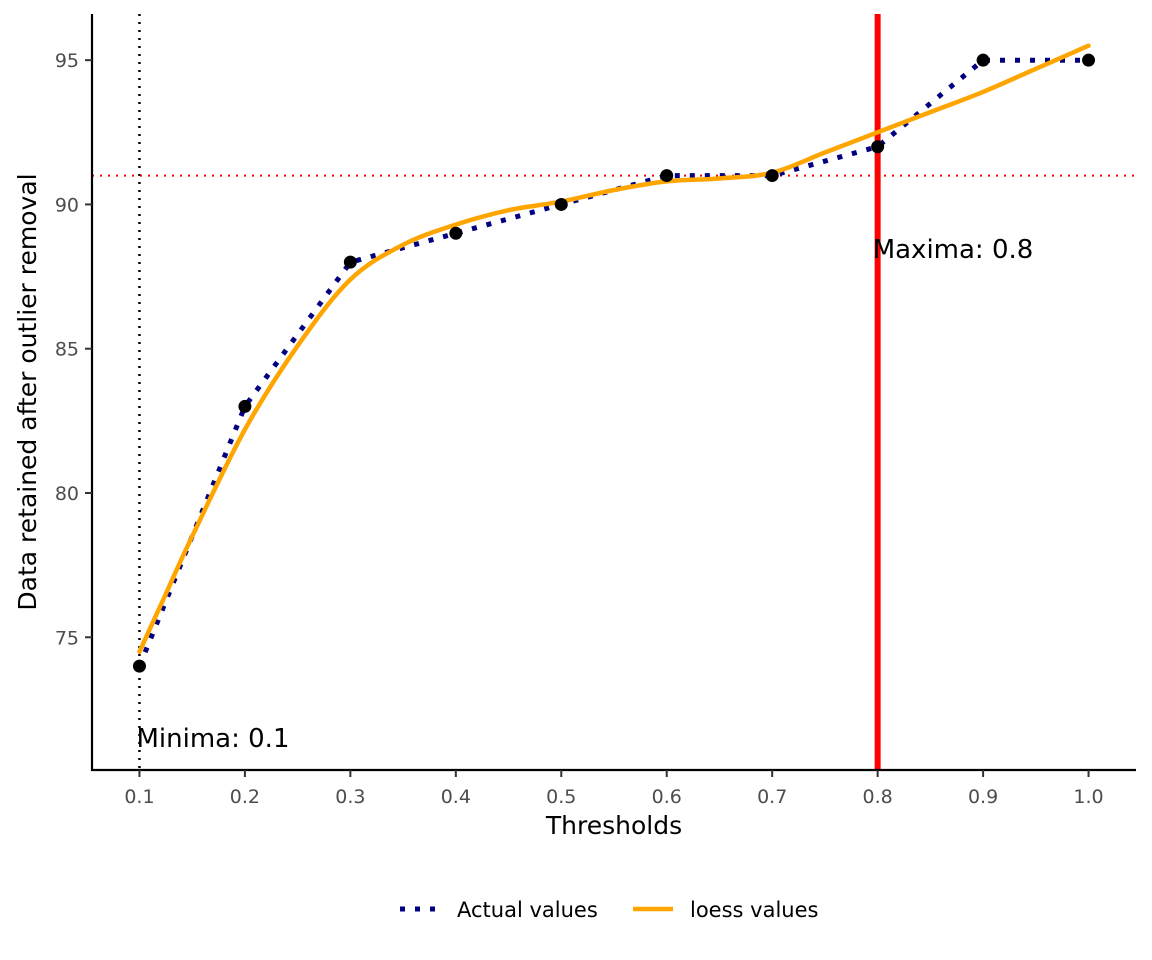 The image size is (1152, 960). Describe the element at coordinates (67, 350) in the screenshot. I see `y-tick-label: 85` at that location.